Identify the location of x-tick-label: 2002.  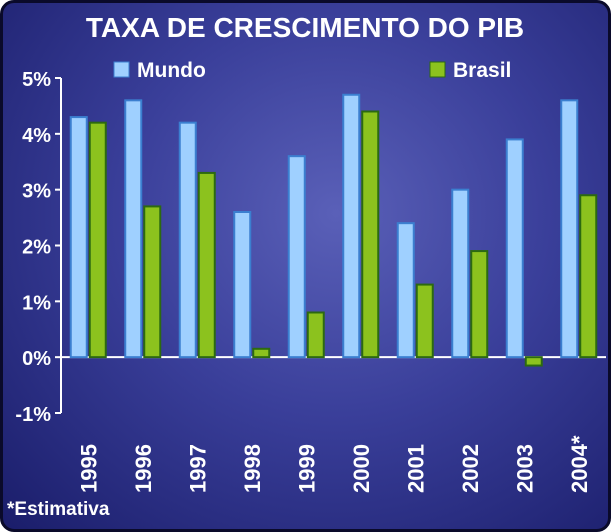
(470, 468).